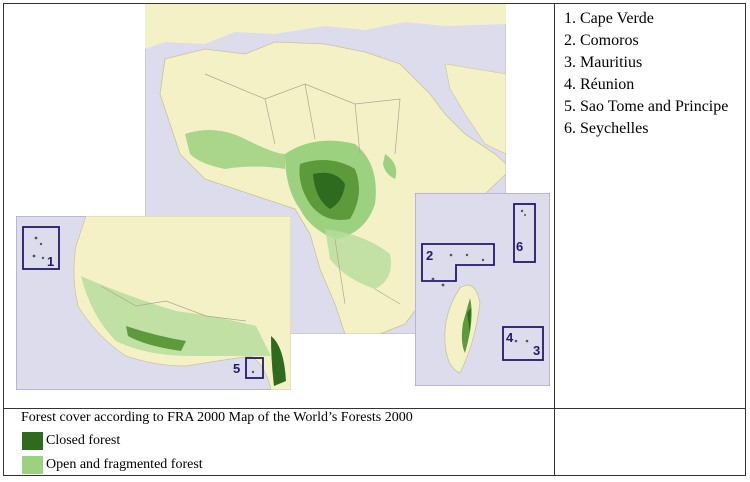 The width and height of the screenshot is (750, 482). Describe the element at coordinates (236, 368) in the screenshot. I see `sao-tome-marker-label: 5` at that location.